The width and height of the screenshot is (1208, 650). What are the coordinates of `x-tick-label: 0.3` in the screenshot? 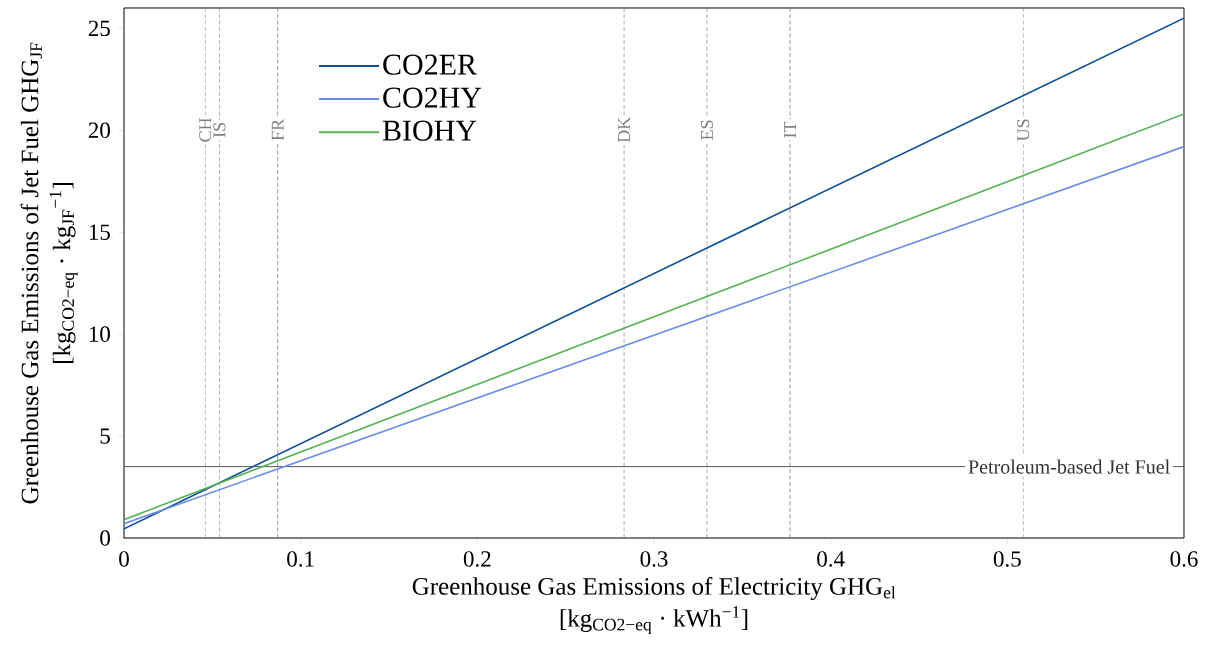 It's located at (654, 559).